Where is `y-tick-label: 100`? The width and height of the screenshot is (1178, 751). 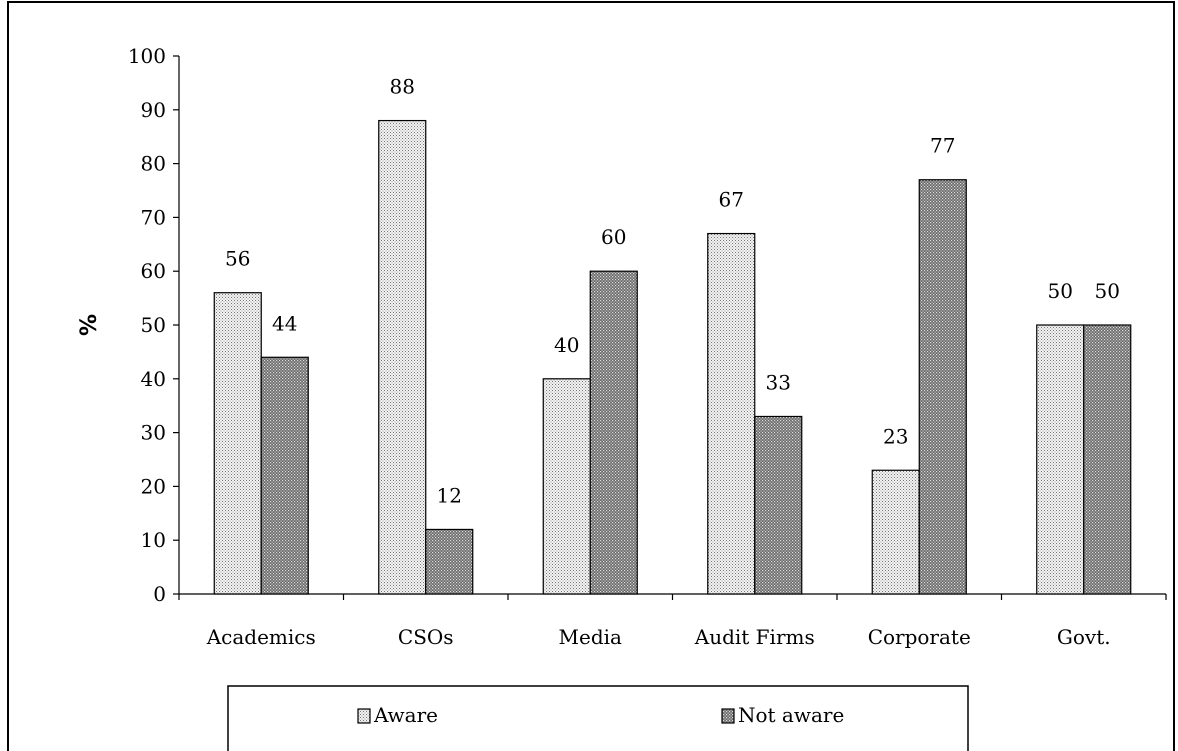
y-tick-label: 100 is located at coordinates (147, 56).